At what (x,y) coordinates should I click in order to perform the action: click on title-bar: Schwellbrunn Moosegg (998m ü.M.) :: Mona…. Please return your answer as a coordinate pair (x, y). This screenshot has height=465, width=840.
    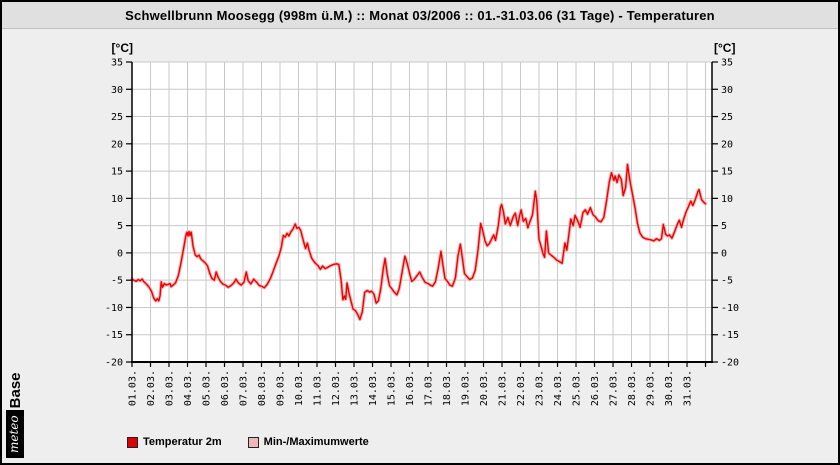
    Looking at the image, I should click on (420, 15).